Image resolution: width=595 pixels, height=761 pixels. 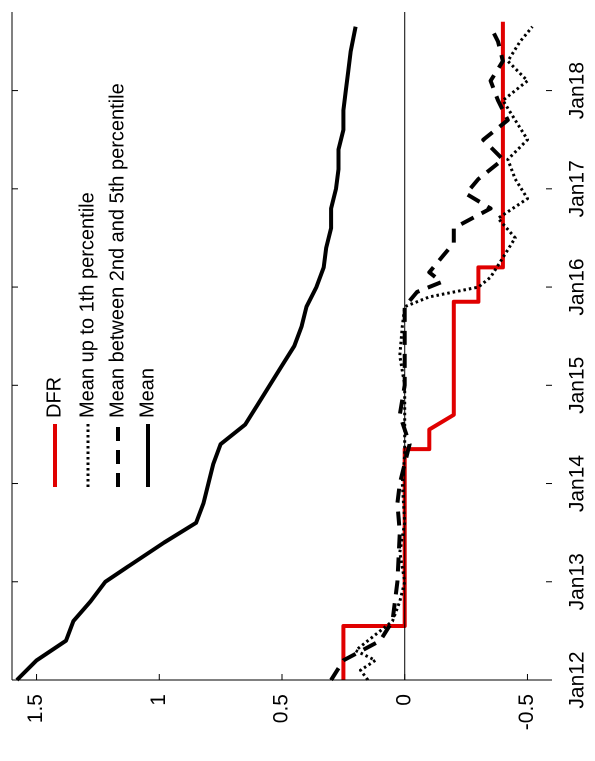 I want to click on value-tick-label-4: -0.5, so click(x=526, y=712).